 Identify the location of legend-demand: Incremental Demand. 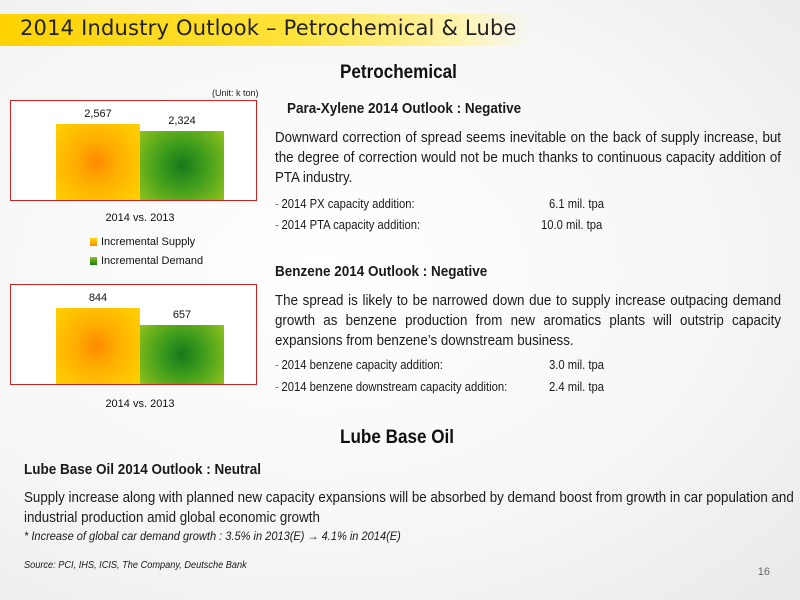
(146, 261).